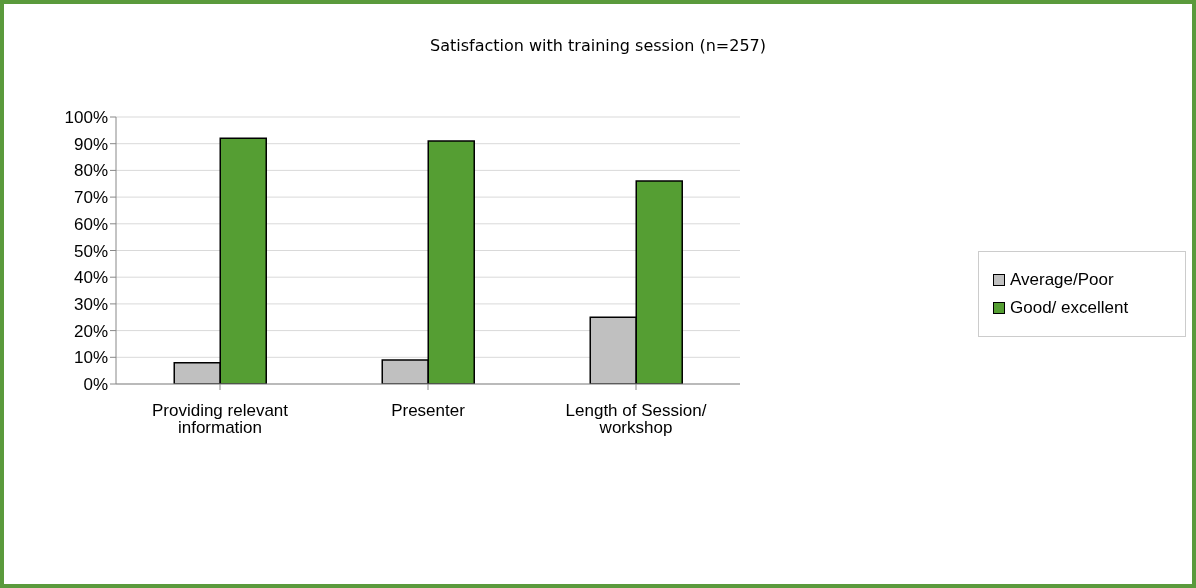 Image resolution: width=1196 pixels, height=588 pixels. Describe the element at coordinates (90, 278) in the screenshot. I see `y-tick-label: 40%` at that location.